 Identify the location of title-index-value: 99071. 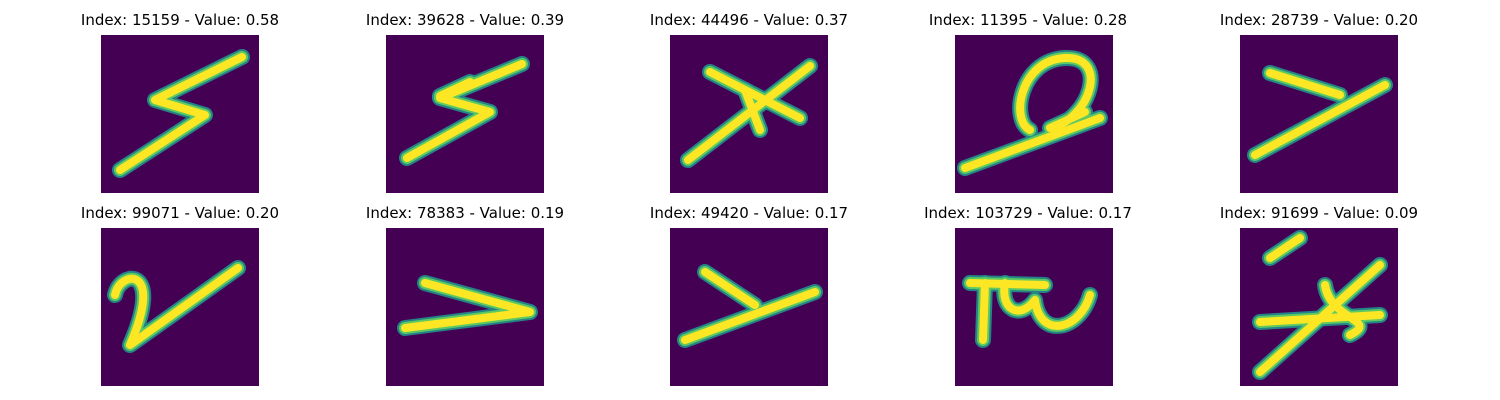
(156, 213).